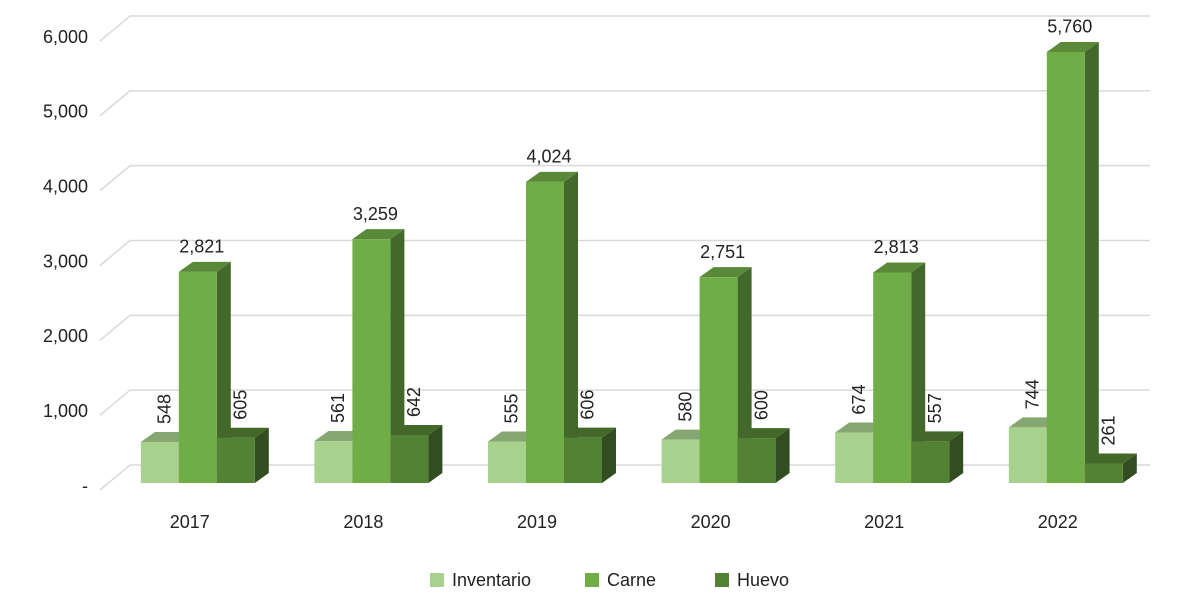  I want to click on data-label: 605, so click(241, 405).